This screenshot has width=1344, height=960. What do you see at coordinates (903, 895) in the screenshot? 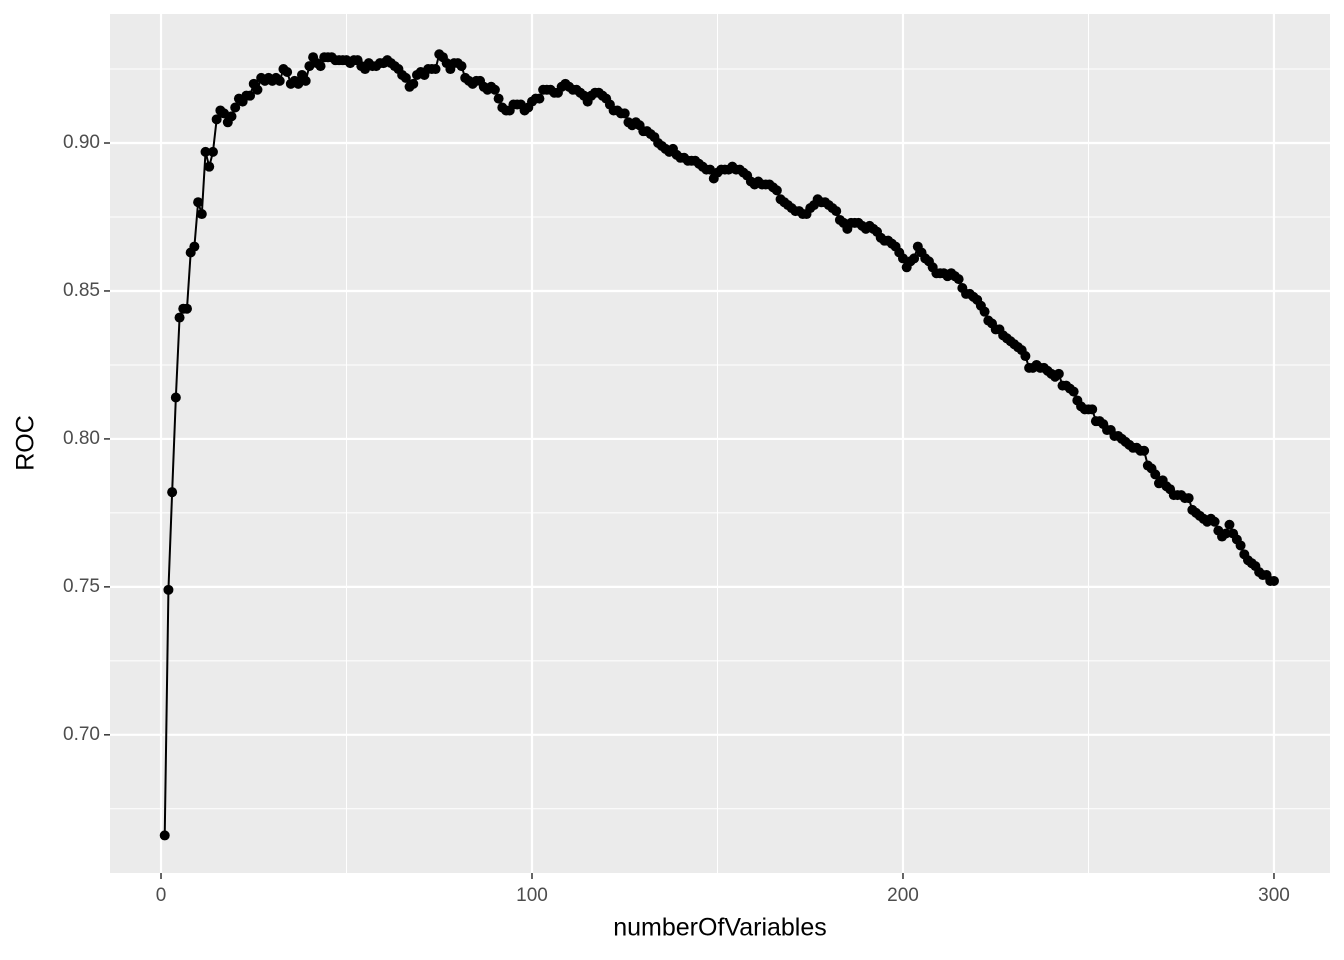
I see `x-tick-label: 200` at bounding box center [903, 895].